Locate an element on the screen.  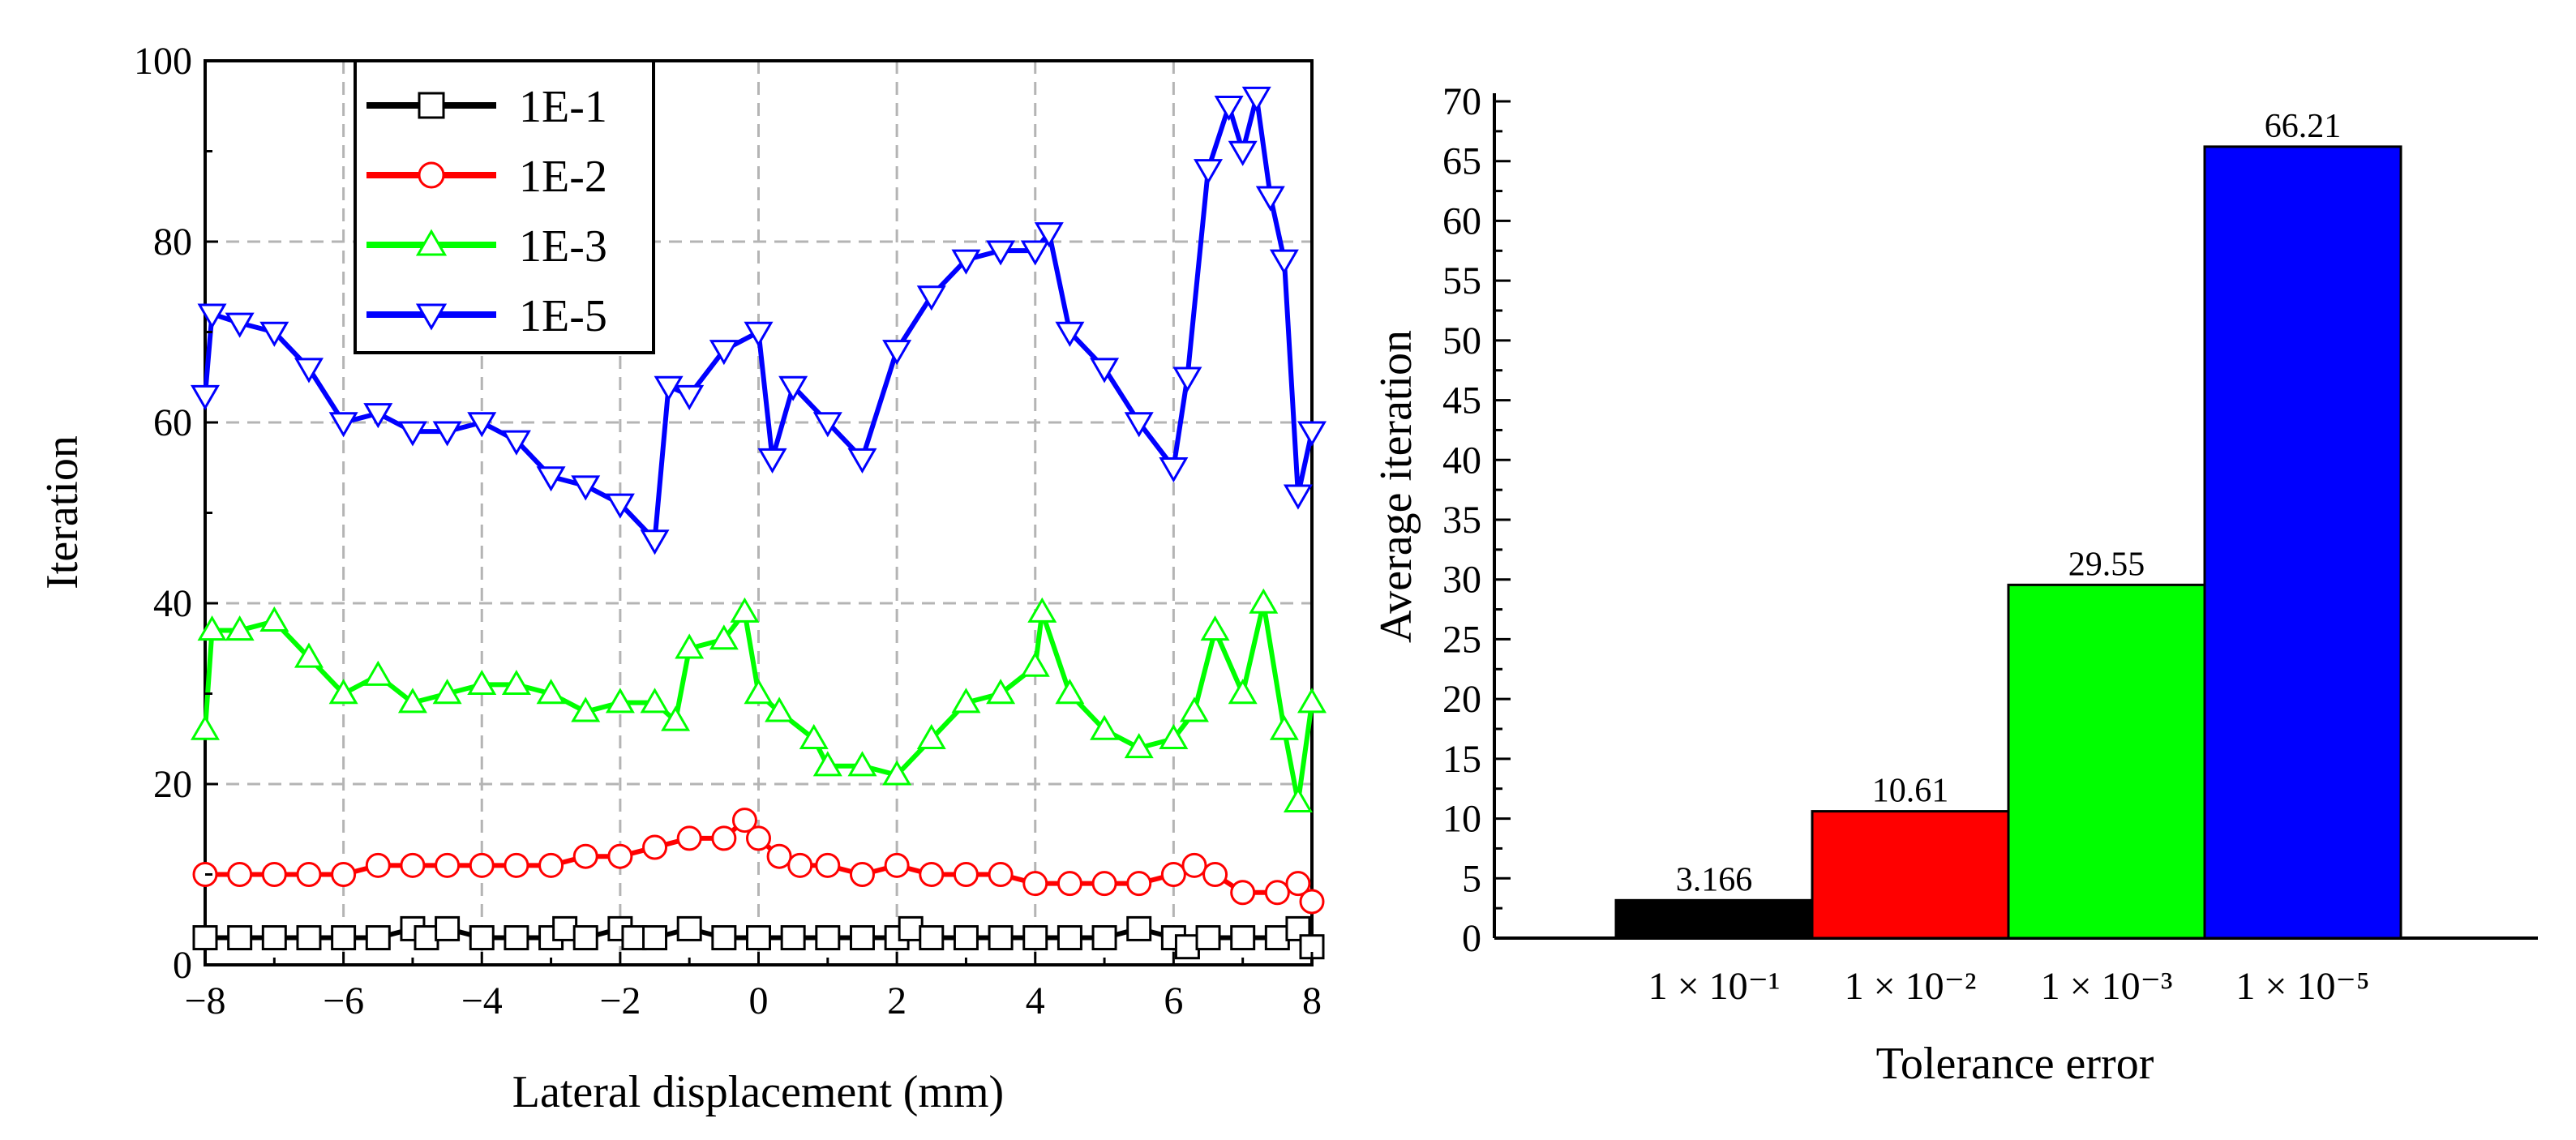
x-tick-label: 0 is located at coordinates (759, 1001).